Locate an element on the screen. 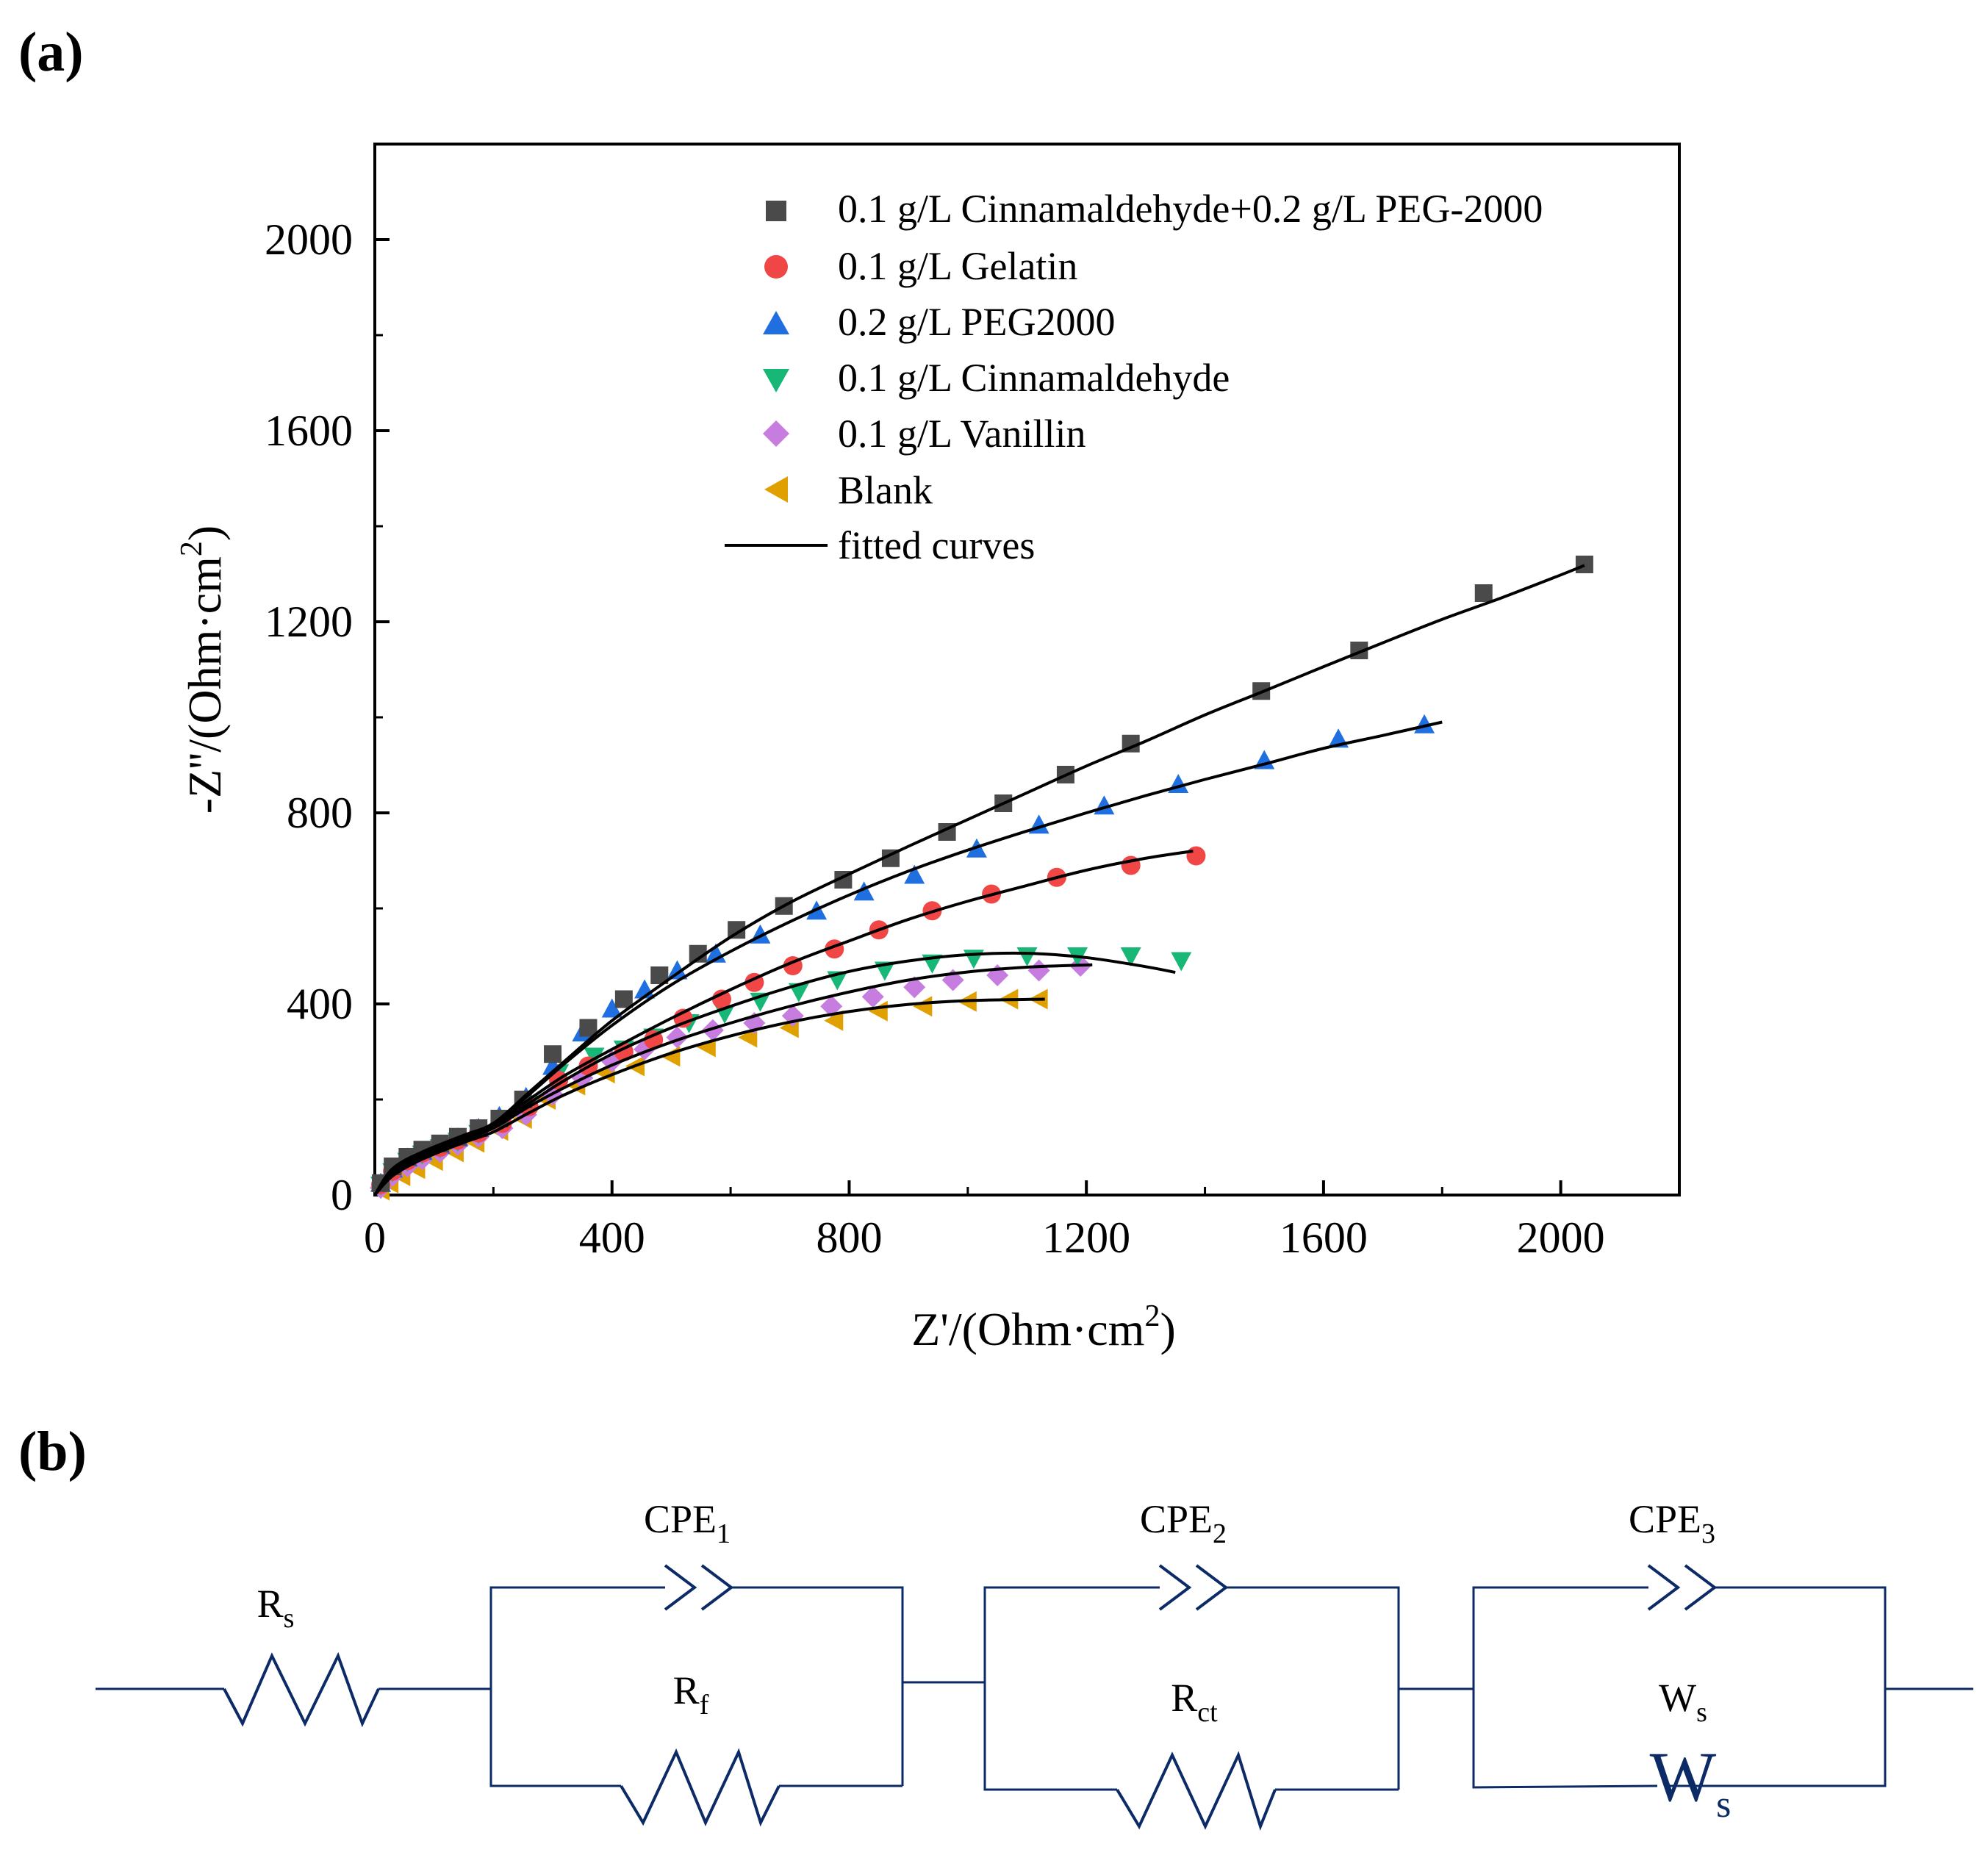 The height and width of the screenshot is (1855, 1988). y-tick-label: 1200 is located at coordinates (309, 622).